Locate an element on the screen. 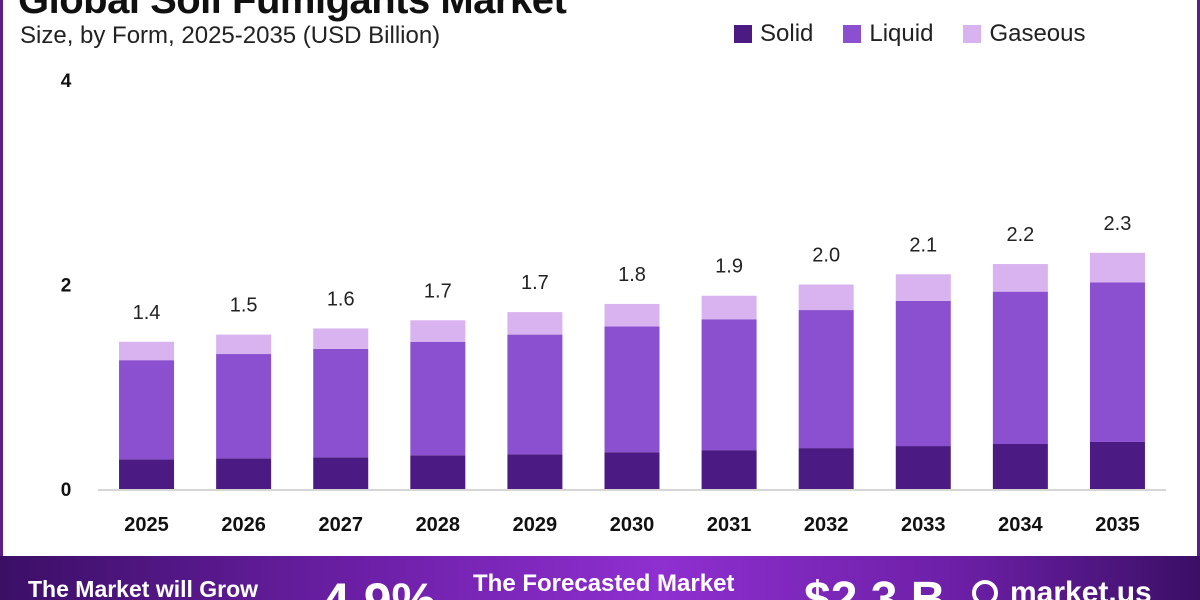 The width and height of the screenshot is (1200, 600). bar-total-label: 2.2 is located at coordinates (1020, 235).